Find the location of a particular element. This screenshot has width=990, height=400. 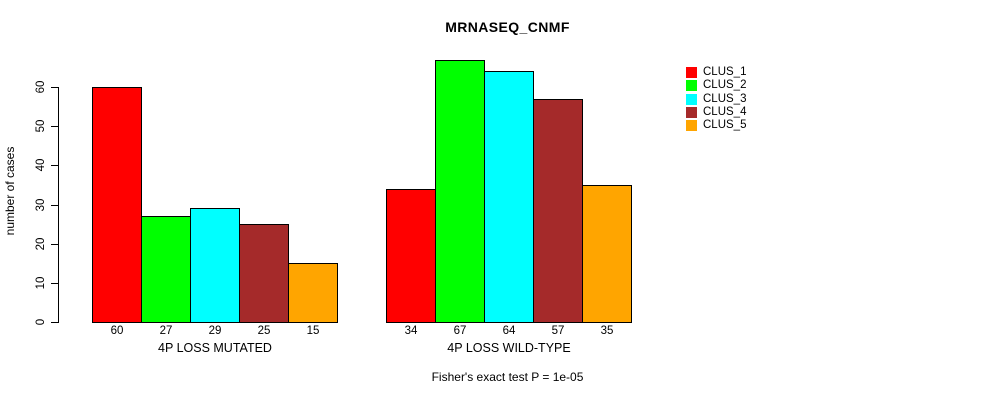

legend-item: CLUS_3 is located at coordinates (731, 99).